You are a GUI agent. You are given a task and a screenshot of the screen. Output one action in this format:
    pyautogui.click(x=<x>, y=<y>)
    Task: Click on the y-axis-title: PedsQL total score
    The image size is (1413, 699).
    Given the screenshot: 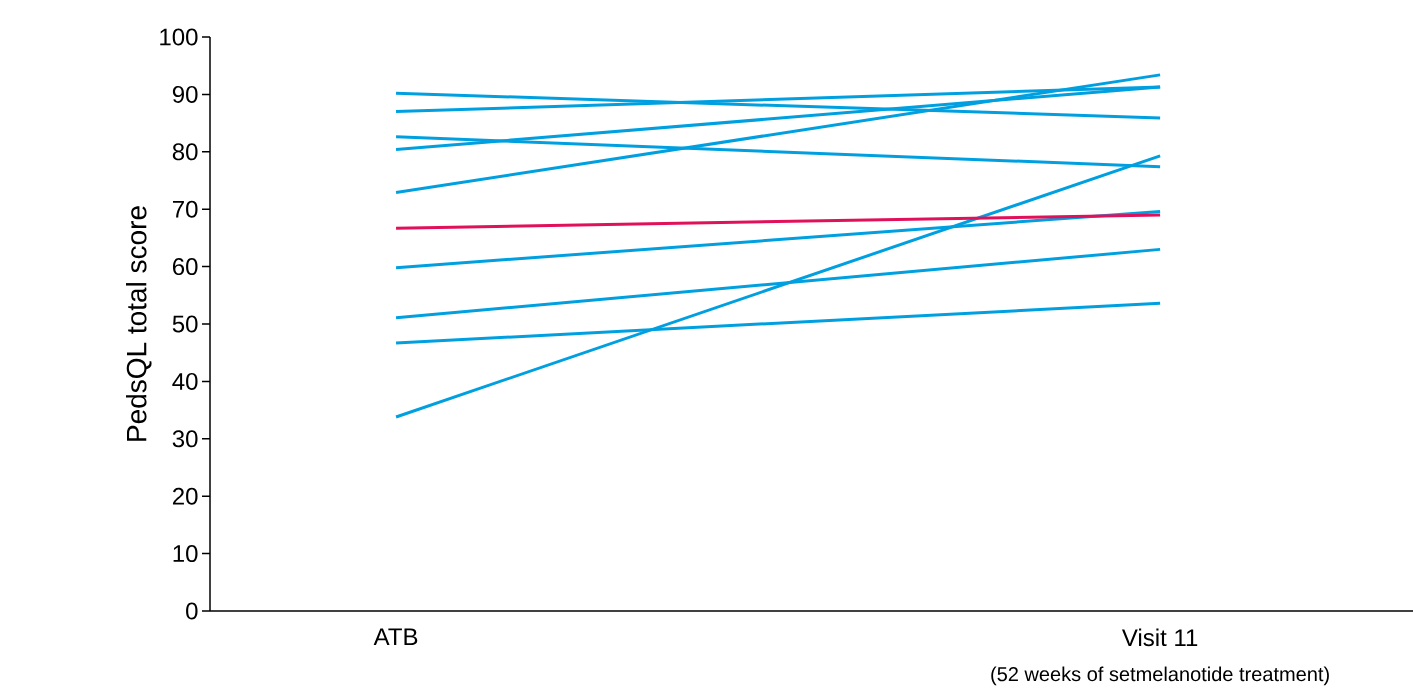 What is the action you would take?
    pyautogui.click(x=138, y=323)
    